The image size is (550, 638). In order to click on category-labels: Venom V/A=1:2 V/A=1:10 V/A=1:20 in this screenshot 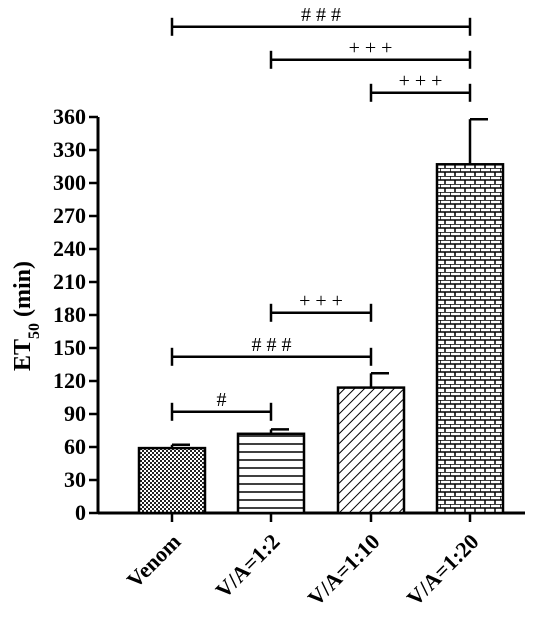, I will do `click(303, 570)`.